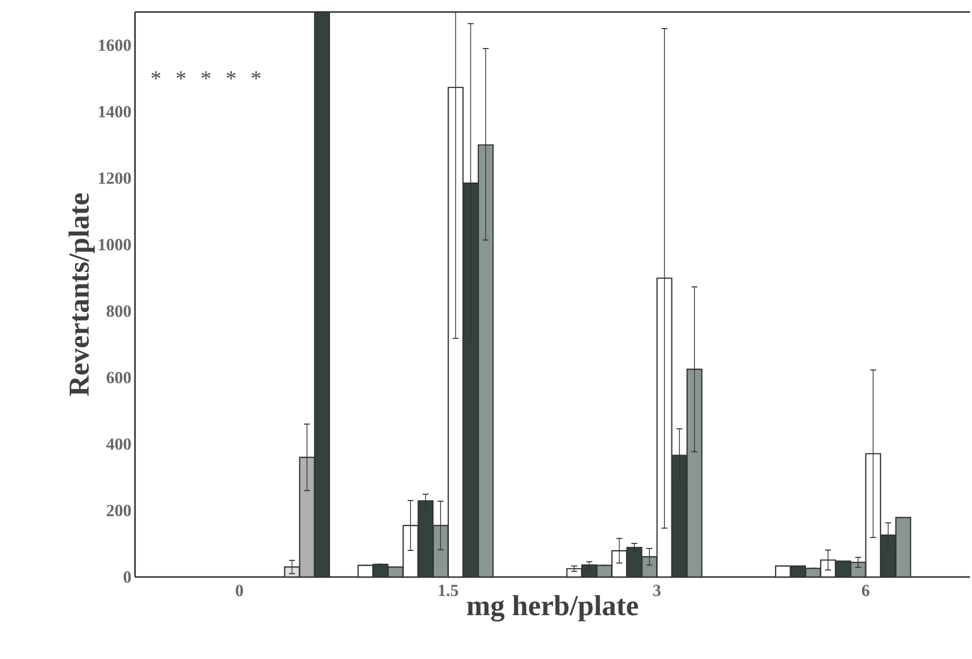 The image size is (972, 659). What do you see at coordinates (118, 378) in the screenshot?
I see `y-tick-label: 600` at bounding box center [118, 378].